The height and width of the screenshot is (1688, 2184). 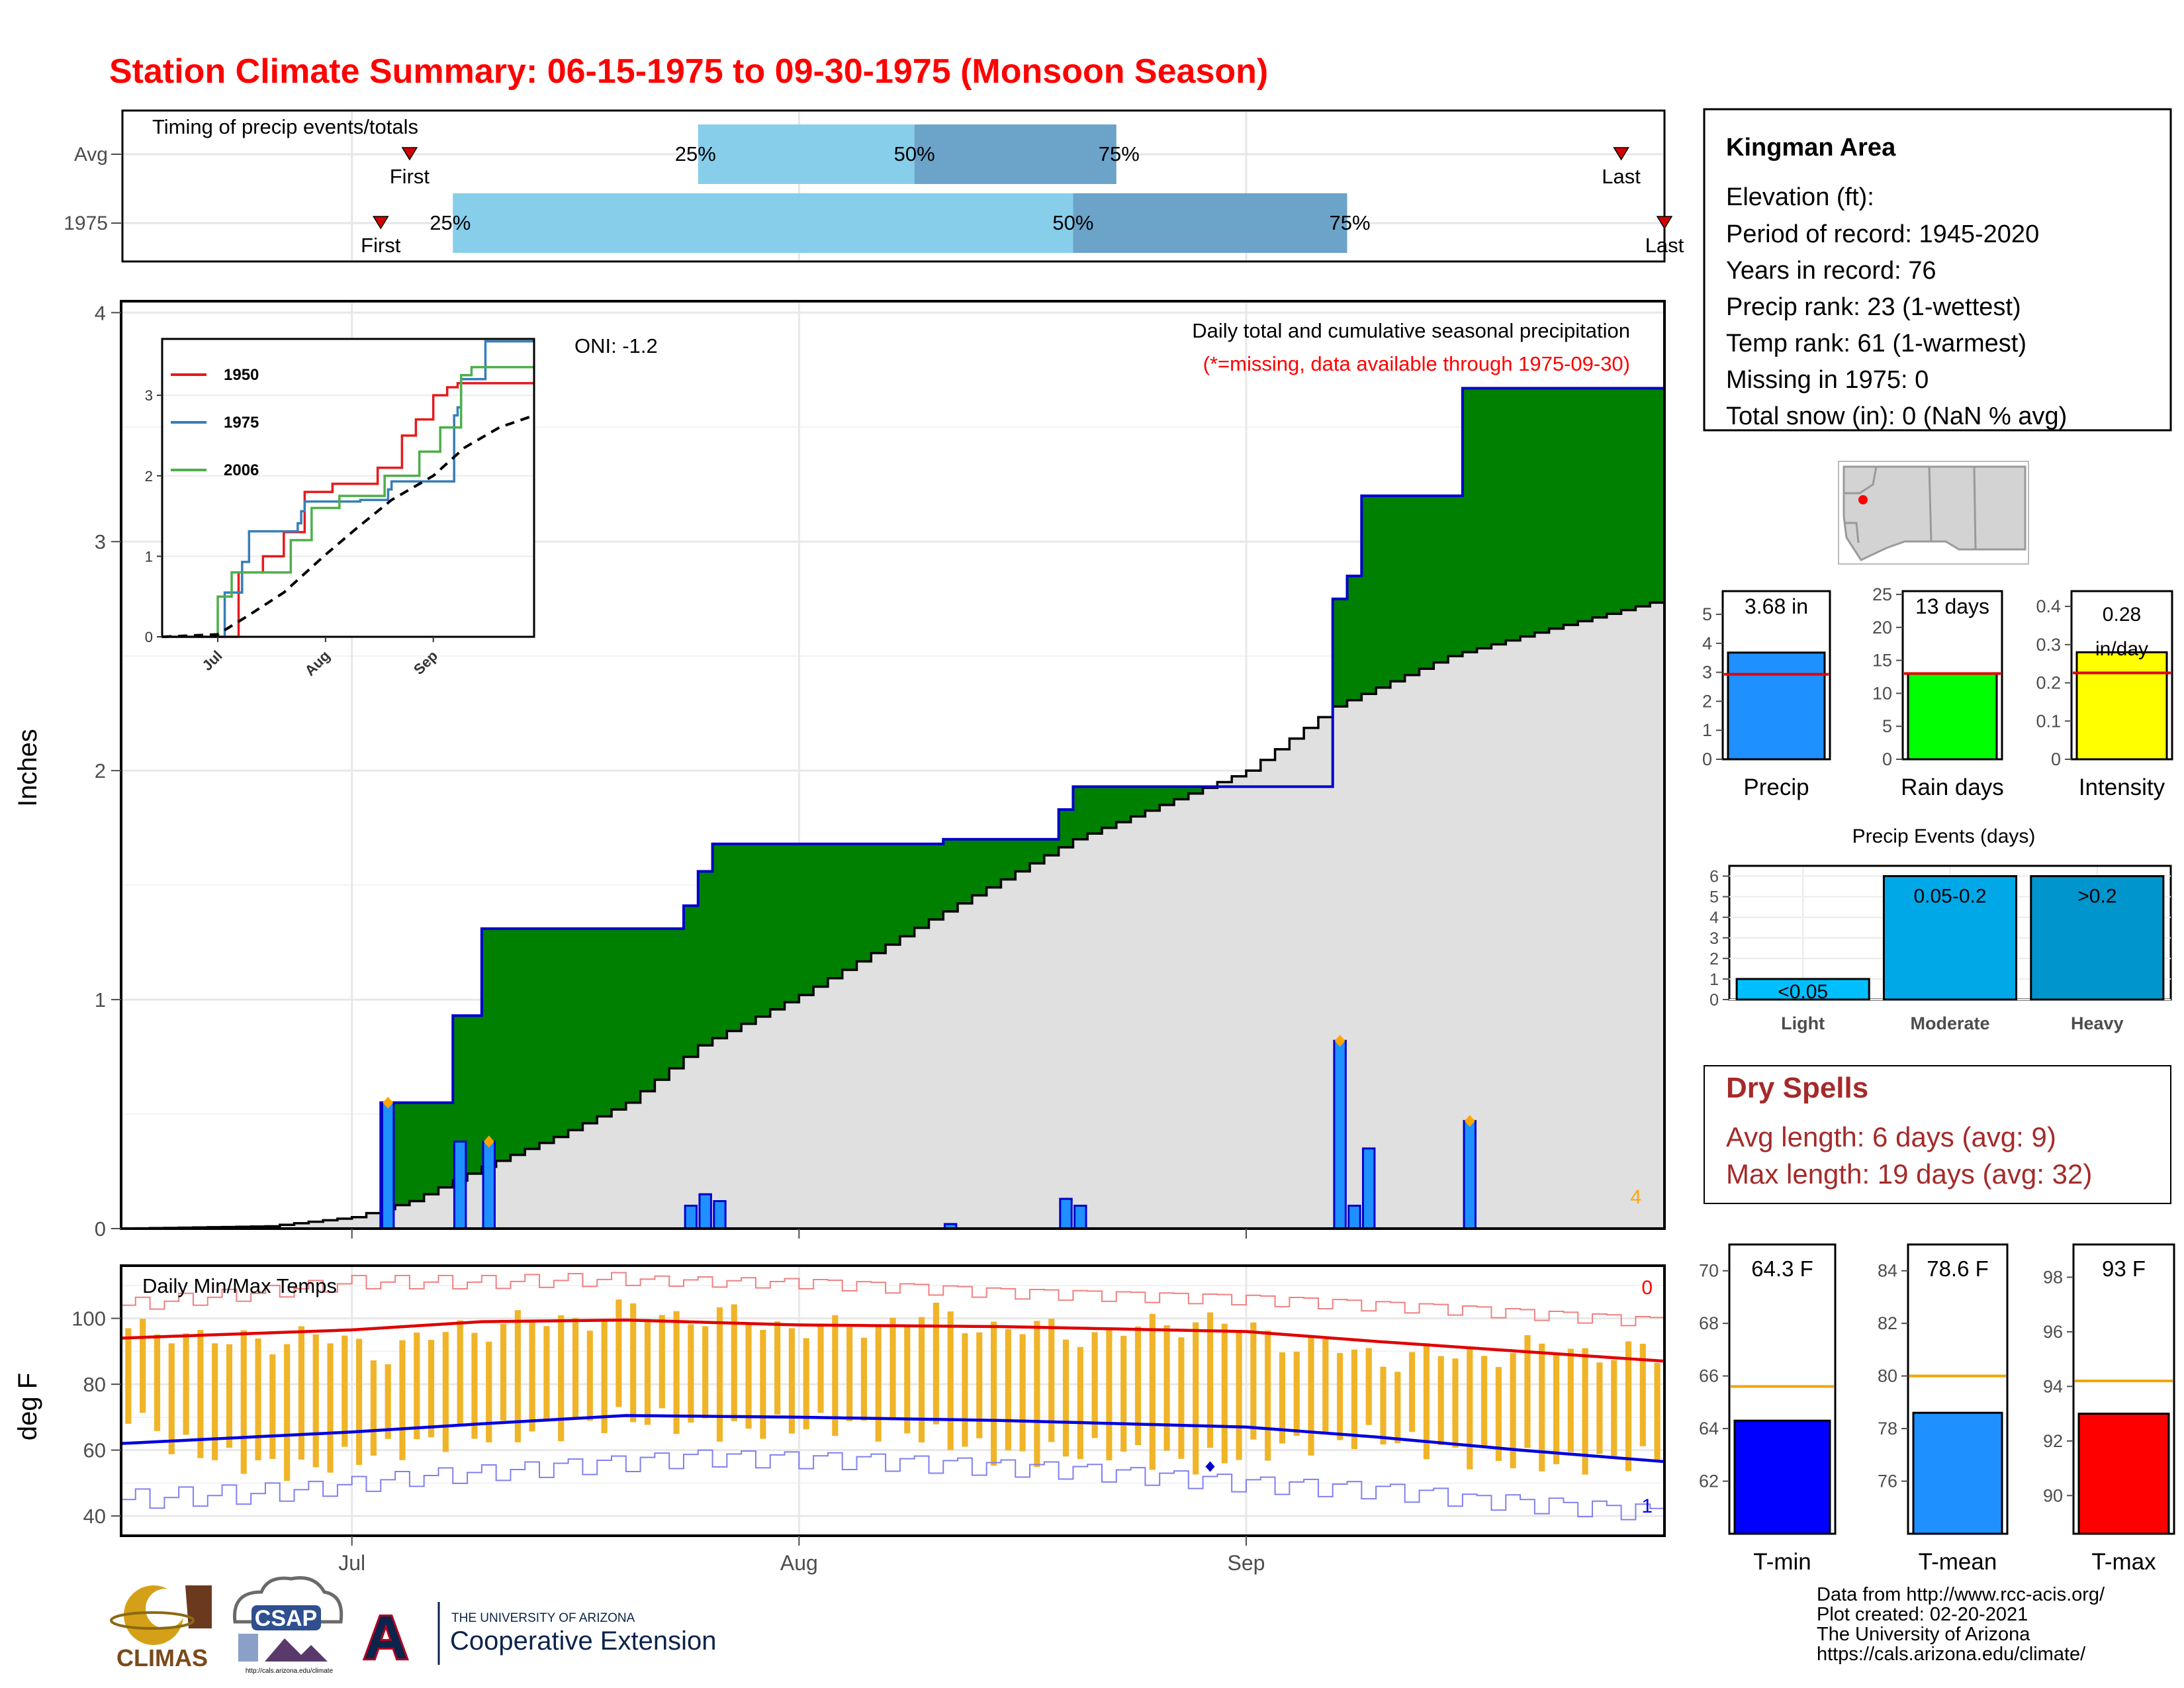 I want to click on temp-total-0-ytick-label: 70, so click(x=1709, y=1271).